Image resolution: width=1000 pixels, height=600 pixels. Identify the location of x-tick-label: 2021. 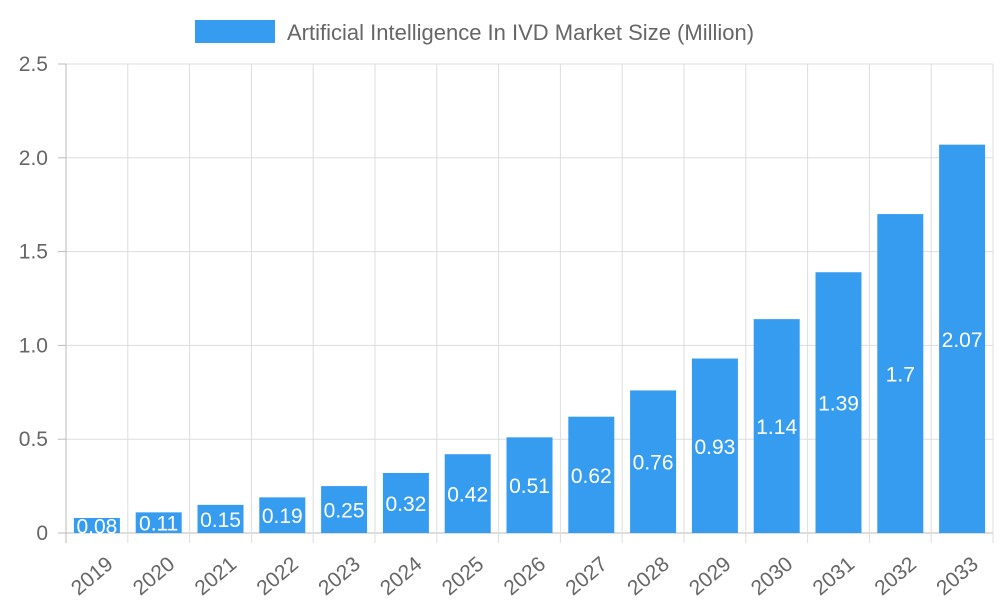
(216, 576).